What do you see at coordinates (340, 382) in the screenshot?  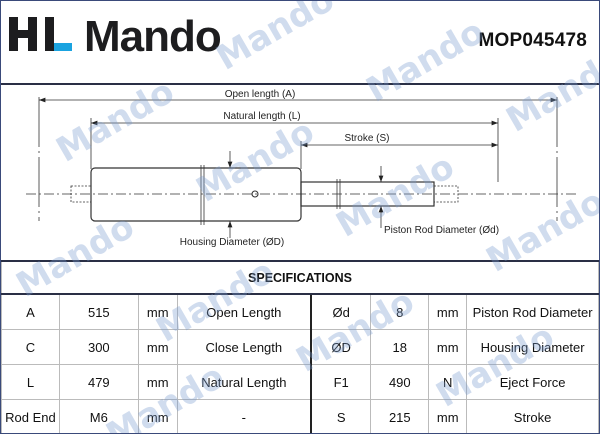 I see `spec-symbol: F1` at bounding box center [340, 382].